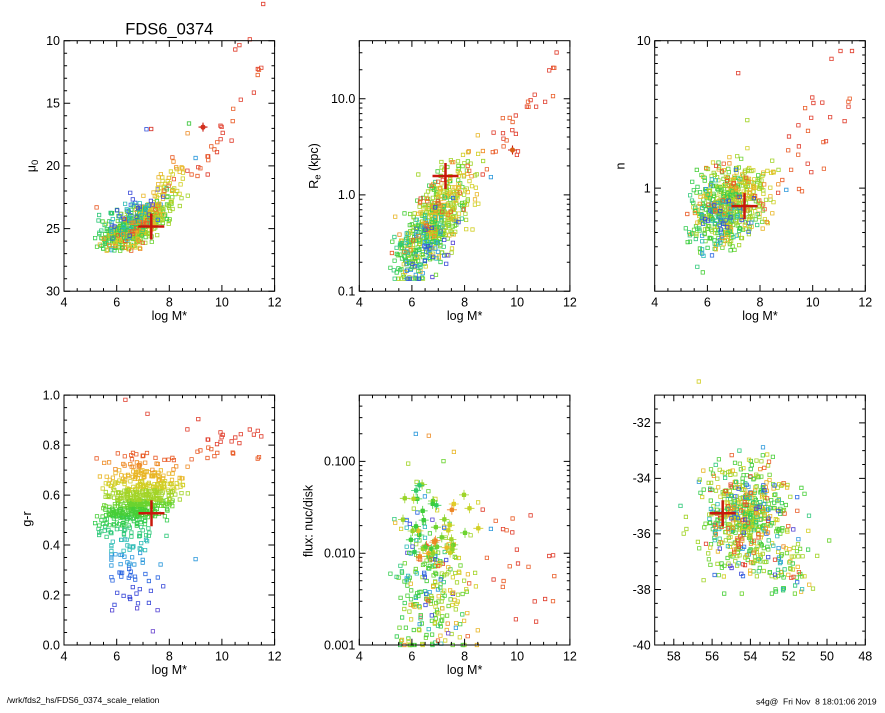 This screenshot has height=713, width=885. I want to click on svg-text: 0.001, so click(339, 645).